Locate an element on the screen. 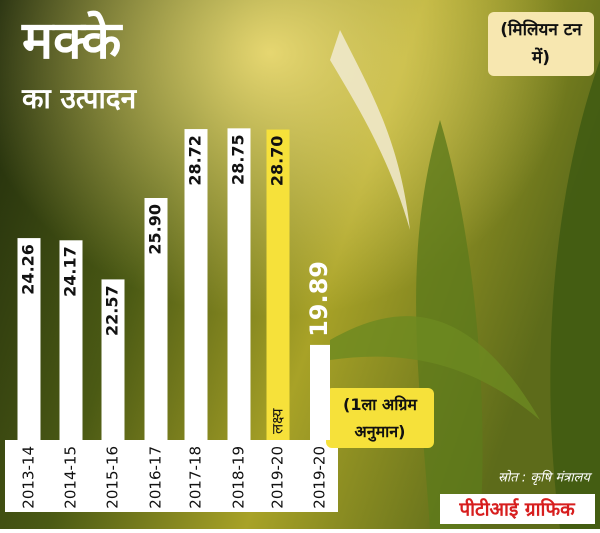 The image size is (600, 533). note: (1ला अग्रिम अनुमान) is located at coordinates (380, 418).